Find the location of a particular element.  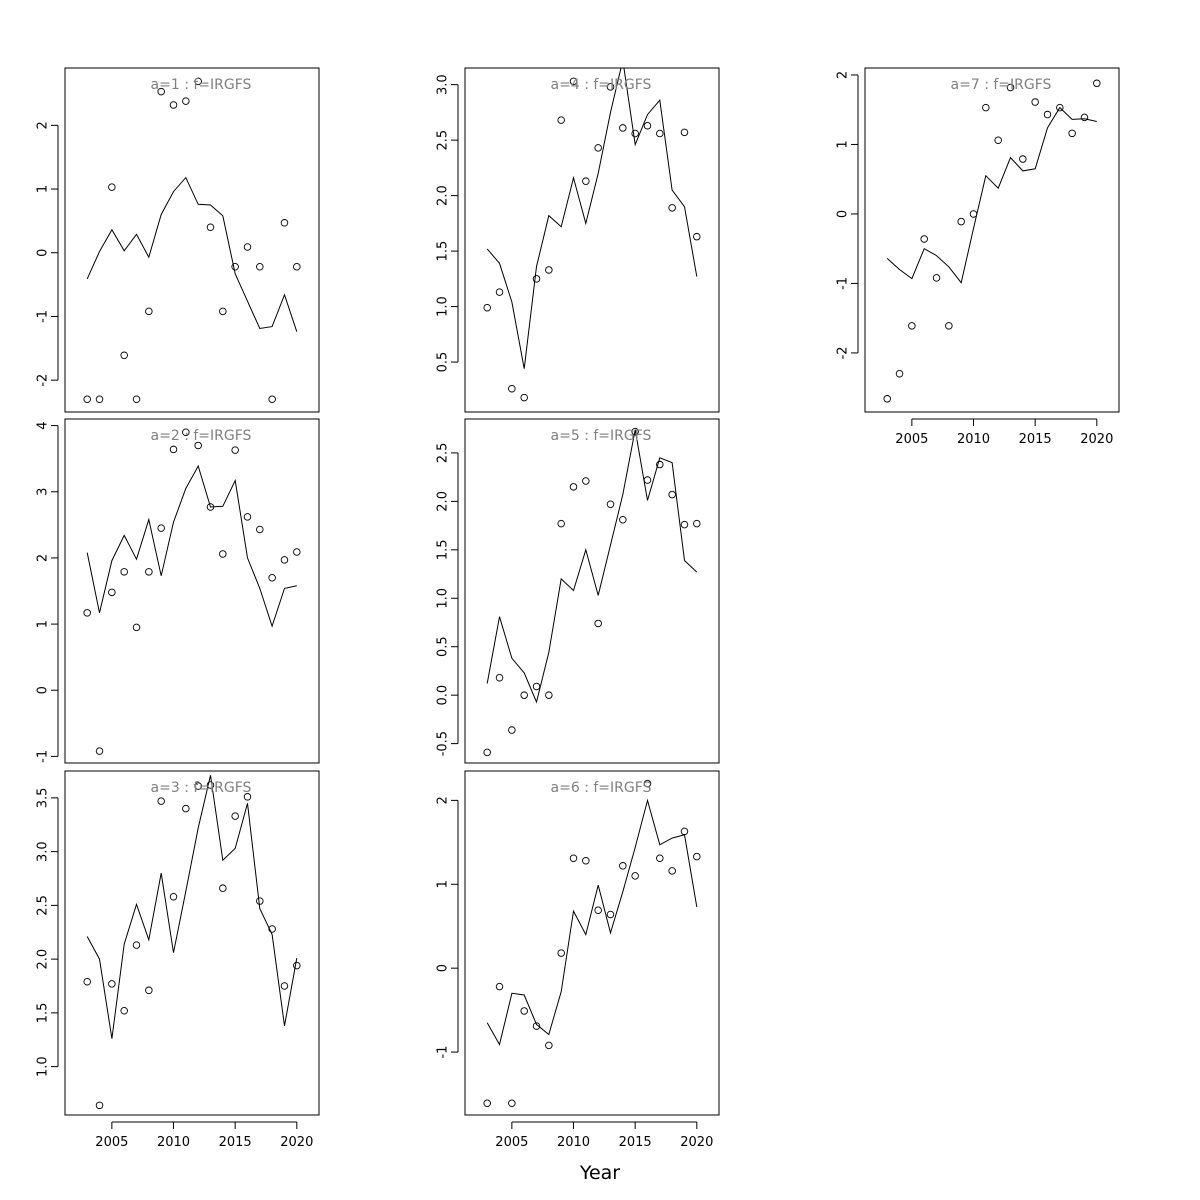

panel-a6: -1 0 1 2 2005 2010 2015 2020 a=6 : f=IRGFS is located at coordinates (578, 960).